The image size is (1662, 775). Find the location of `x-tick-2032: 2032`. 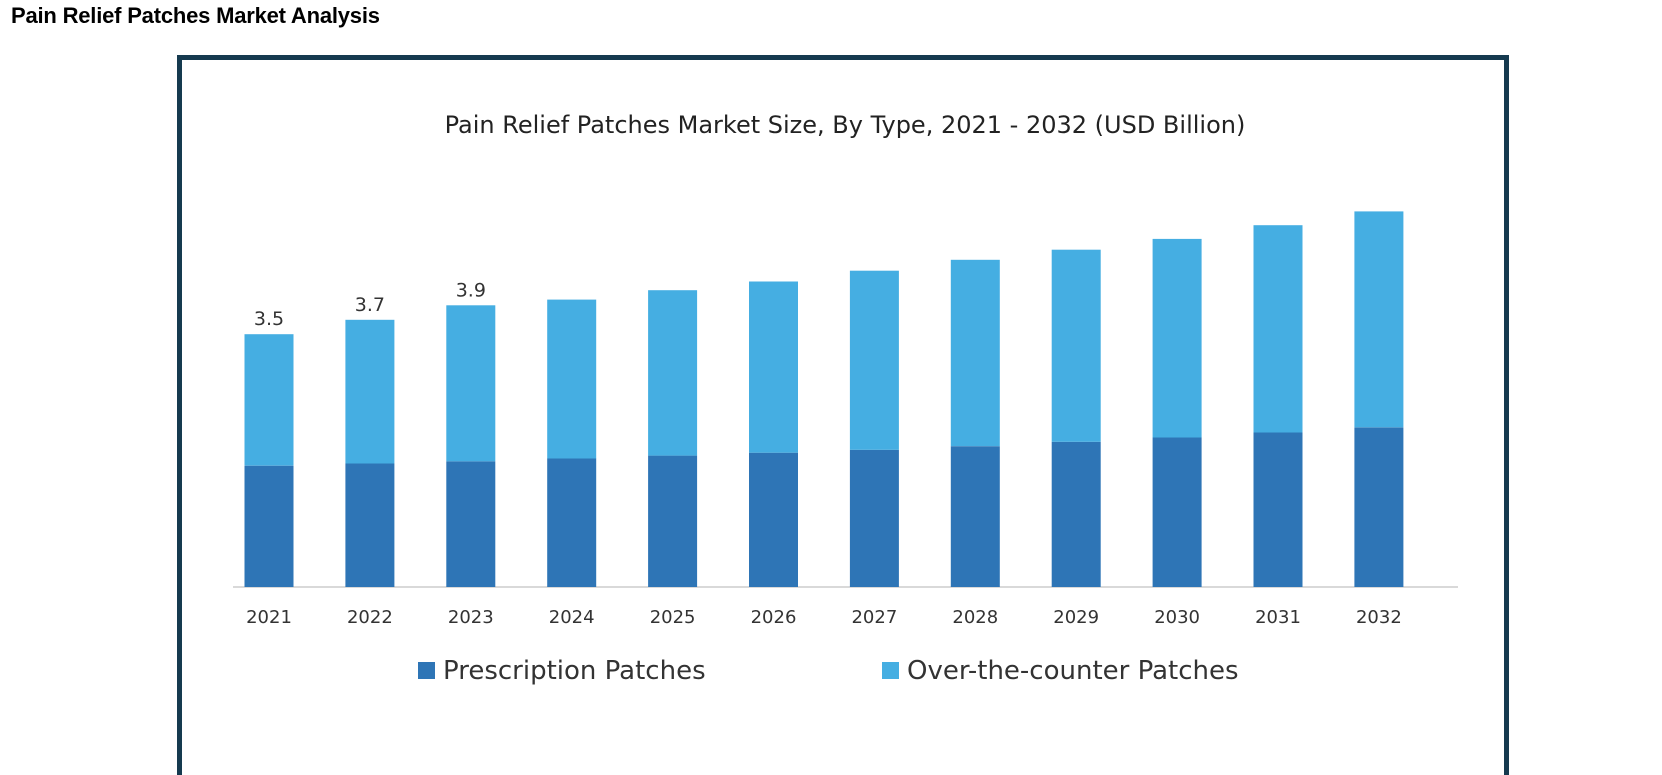

x-tick-2032: 2032 is located at coordinates (1379, 617).